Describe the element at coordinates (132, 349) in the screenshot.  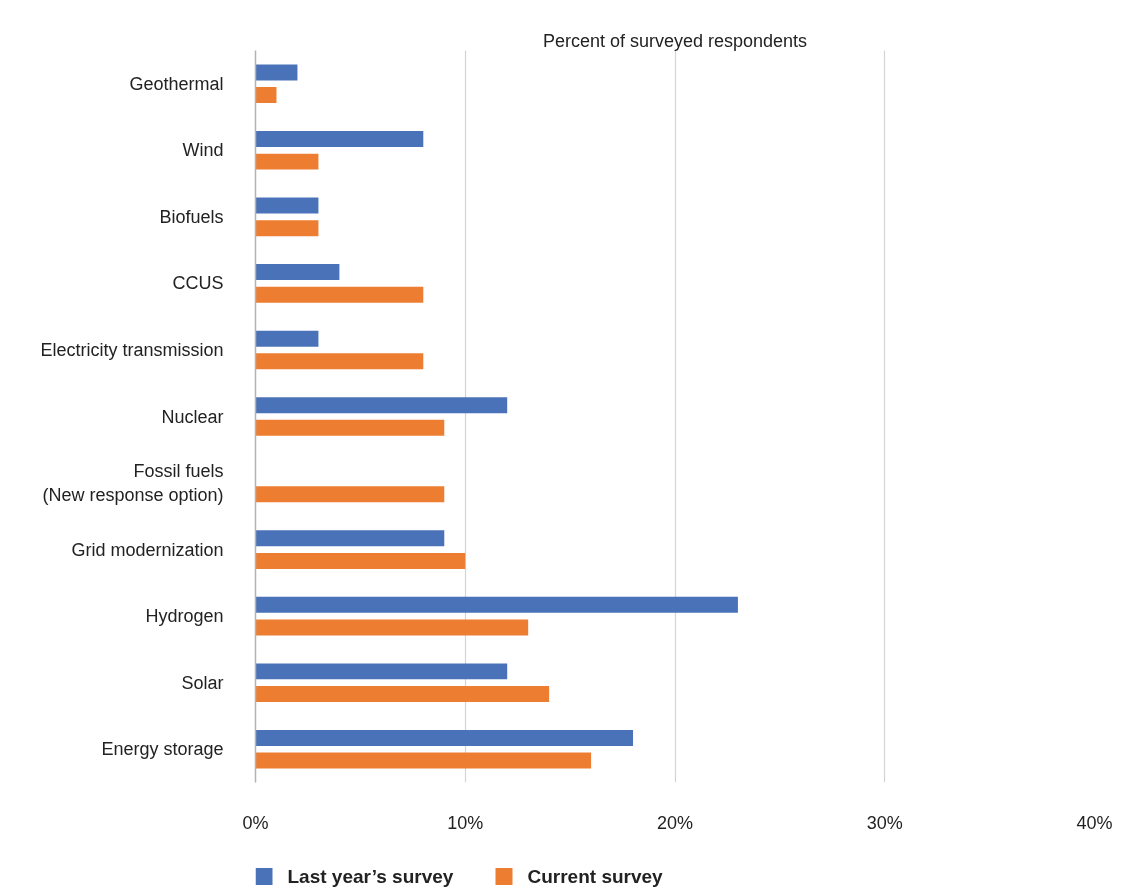
I see `y-tick-label: Electricity transmission` at that location.